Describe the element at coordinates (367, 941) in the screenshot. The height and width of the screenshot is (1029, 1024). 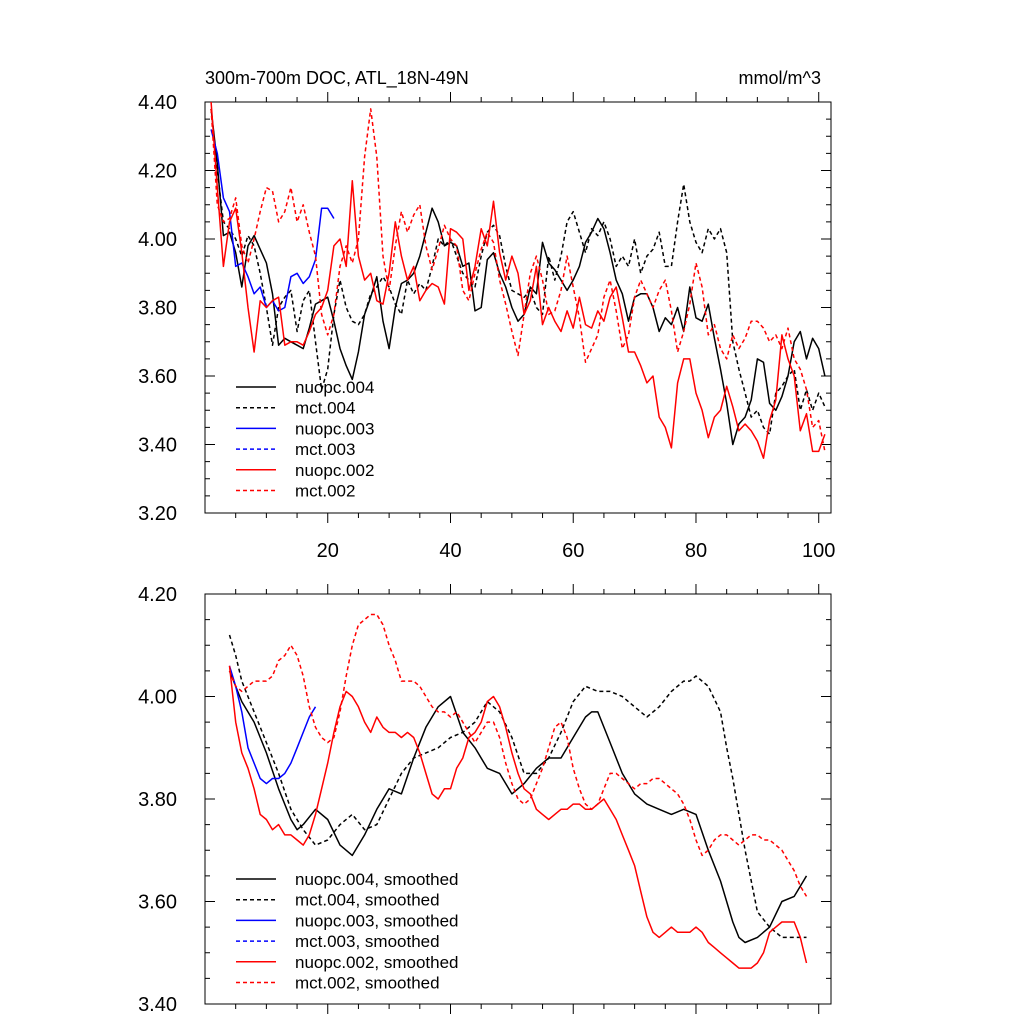
I see `legend-label: mct.003, smoothed` at that location.